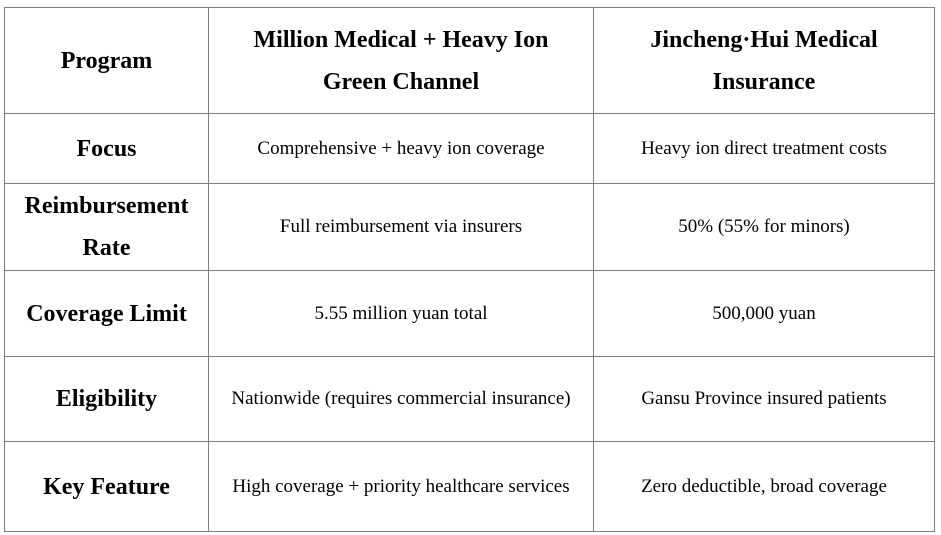 The image size is (941, 535). I want to click on table-cell: Heavy ion direct treatment costs, so click(764, 148).